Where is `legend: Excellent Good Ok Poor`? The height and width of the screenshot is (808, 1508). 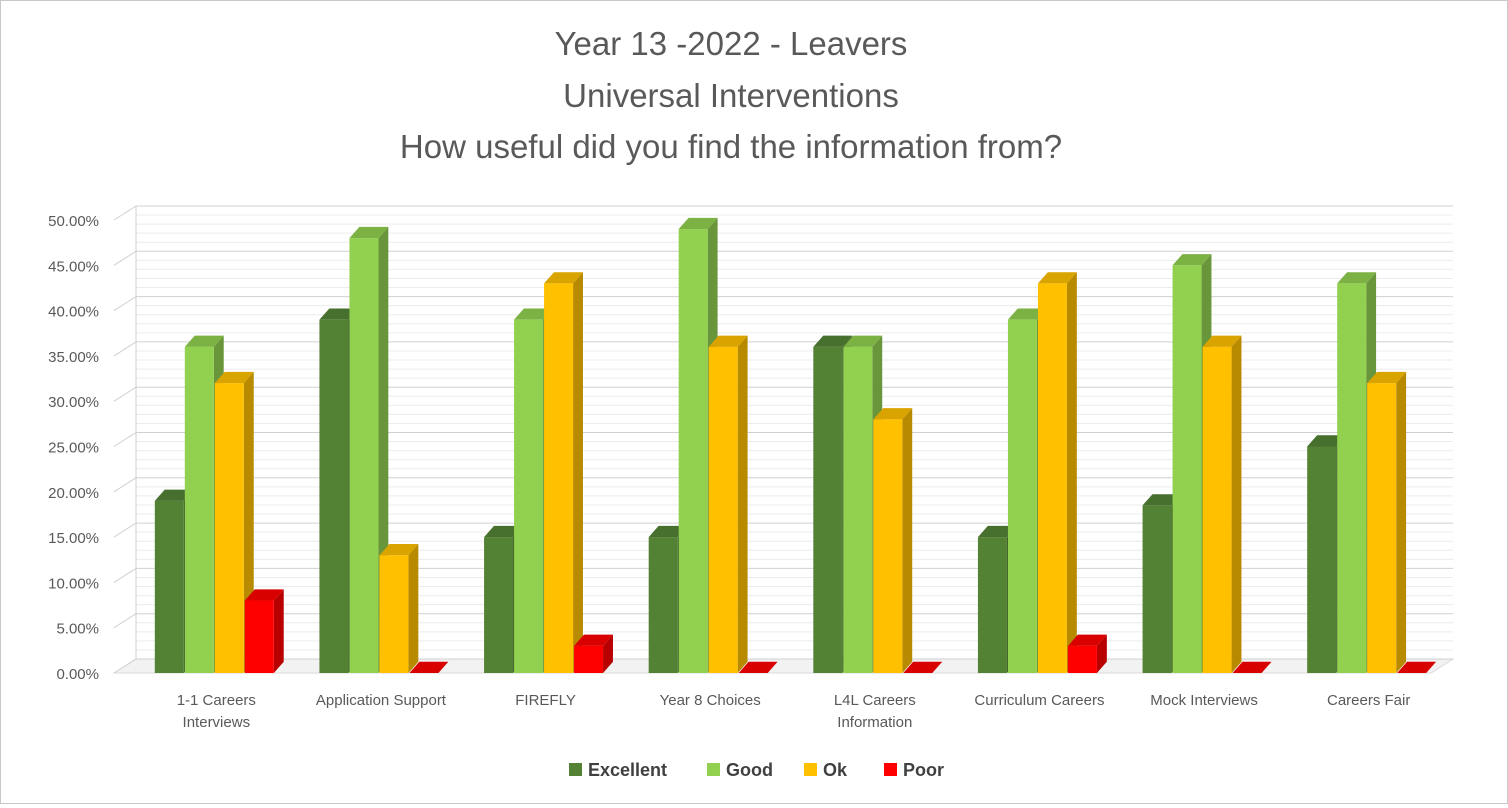
legend: Excellent Good Ok Poor is located at coordinates (756, 770).